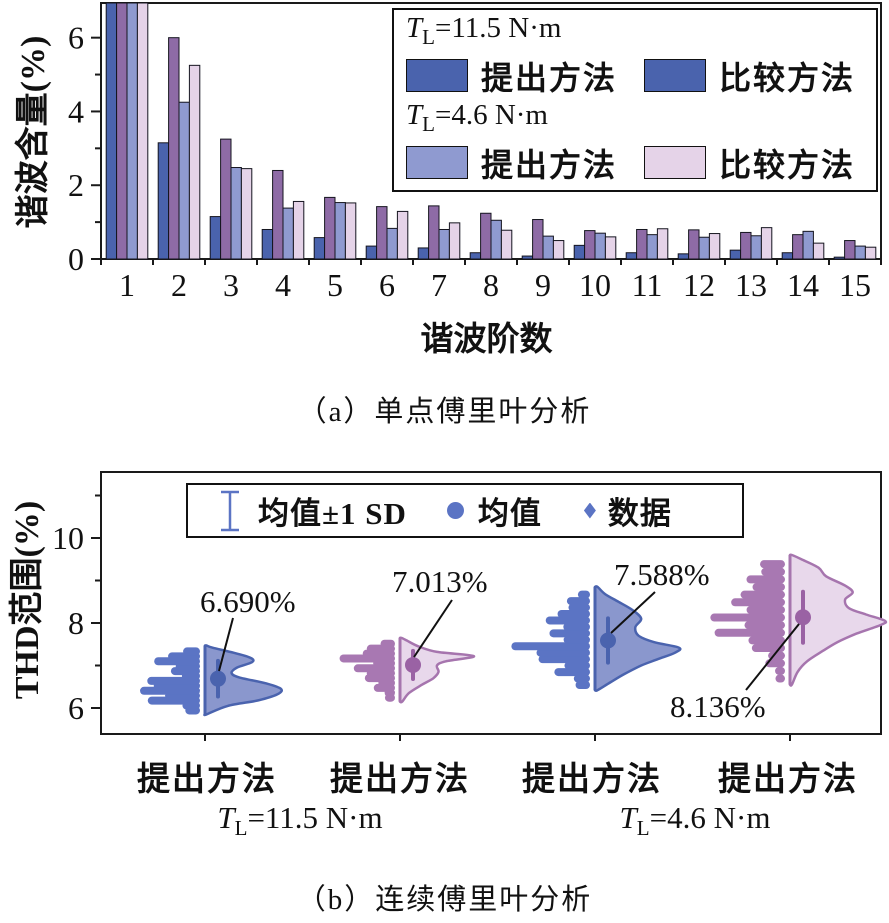 This screenshot has width=889, height=923. Describe the element at coordinates (803, 285) in the screenshot. I see `svg-text: 14` at that location.